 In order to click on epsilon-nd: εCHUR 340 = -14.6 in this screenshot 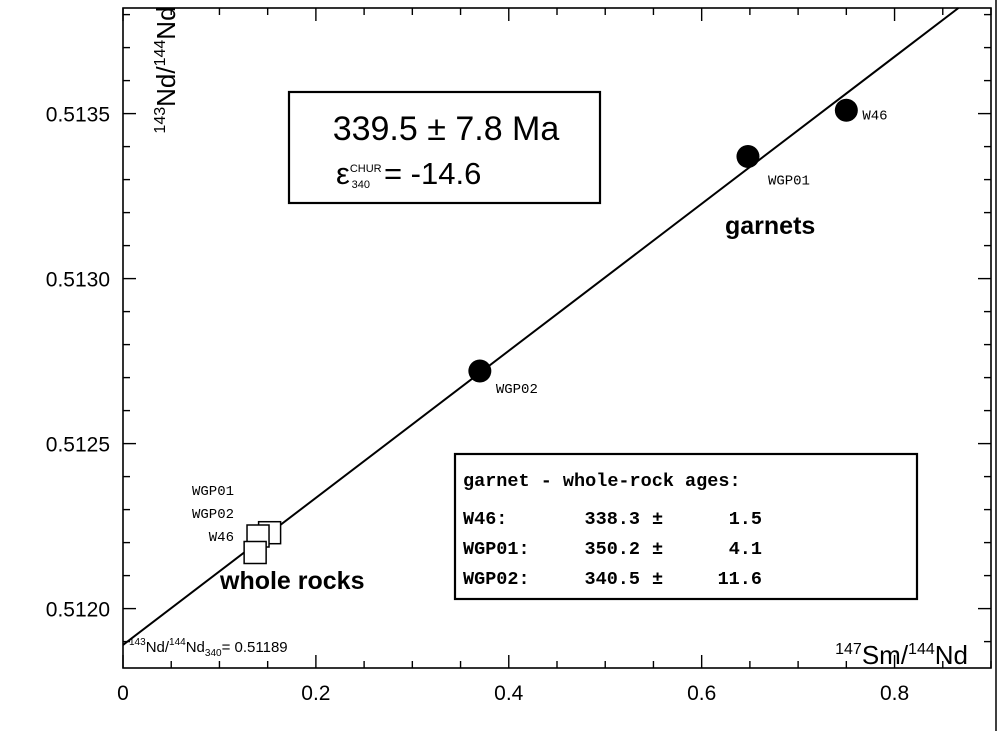, I will do `click(408, 173)`.